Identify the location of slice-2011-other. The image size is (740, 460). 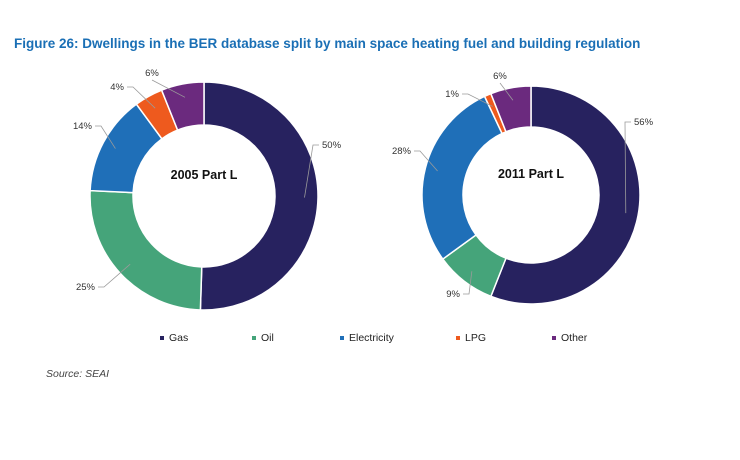
(510, 109).